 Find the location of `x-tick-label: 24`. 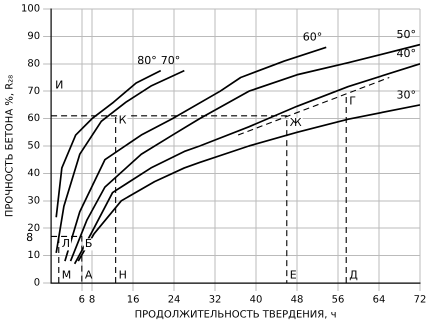

x-tick-label: 24 is located at coordinates (174, 300).